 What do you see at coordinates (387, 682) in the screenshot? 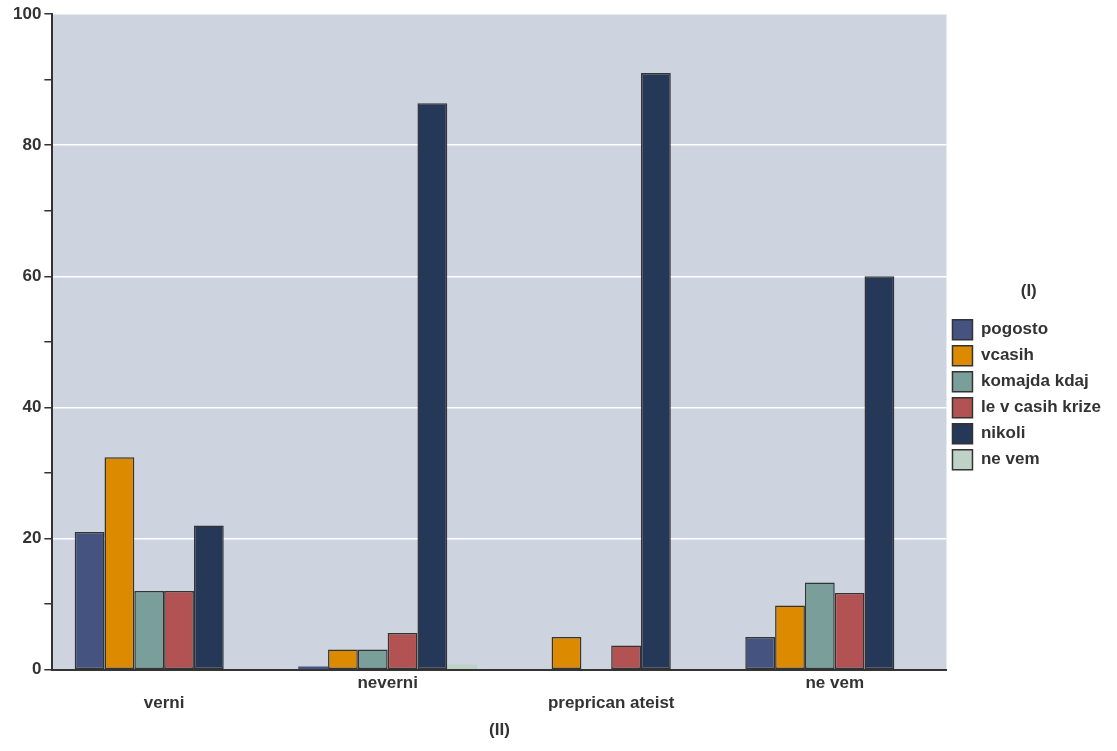
I see `x-tick-label: neverni` at bounding box center [387, 682].